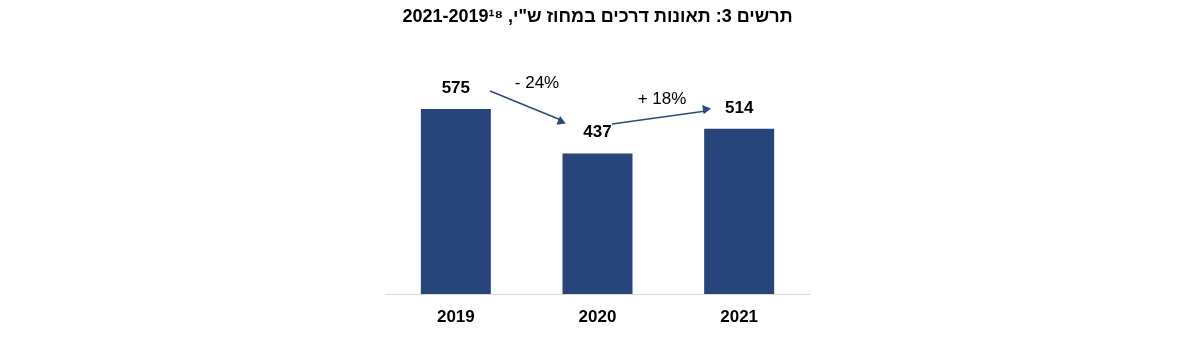  What do you see at coordinates (739, 316) in the screenshot?
I see `x-tick-label: 2021` at bounding box center [739, 316].